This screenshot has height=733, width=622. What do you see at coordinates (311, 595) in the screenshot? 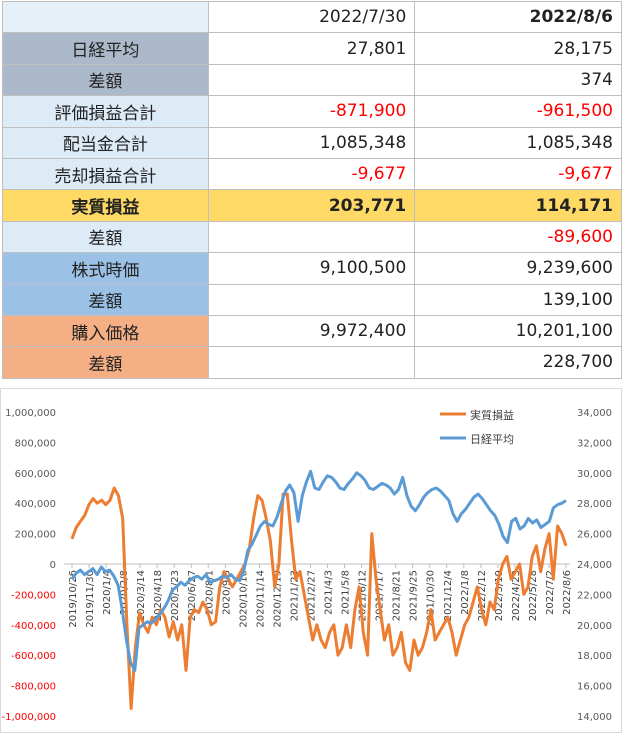
I see `x-tick-label: 2021/2/27` at bounding box center [311, 595].